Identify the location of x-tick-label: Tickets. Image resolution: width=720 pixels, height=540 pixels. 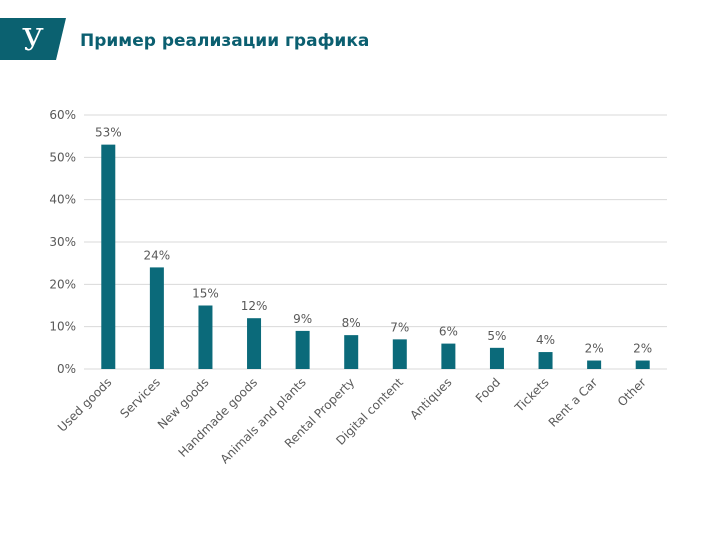
(532, 395).